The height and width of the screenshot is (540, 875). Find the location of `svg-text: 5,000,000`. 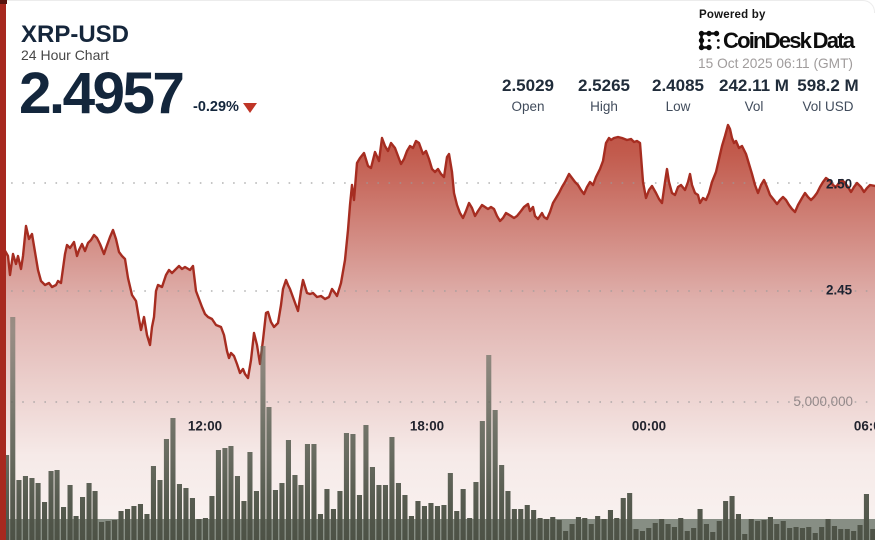

svg-text: 5,000,000 is located at coordinates (823, 401).